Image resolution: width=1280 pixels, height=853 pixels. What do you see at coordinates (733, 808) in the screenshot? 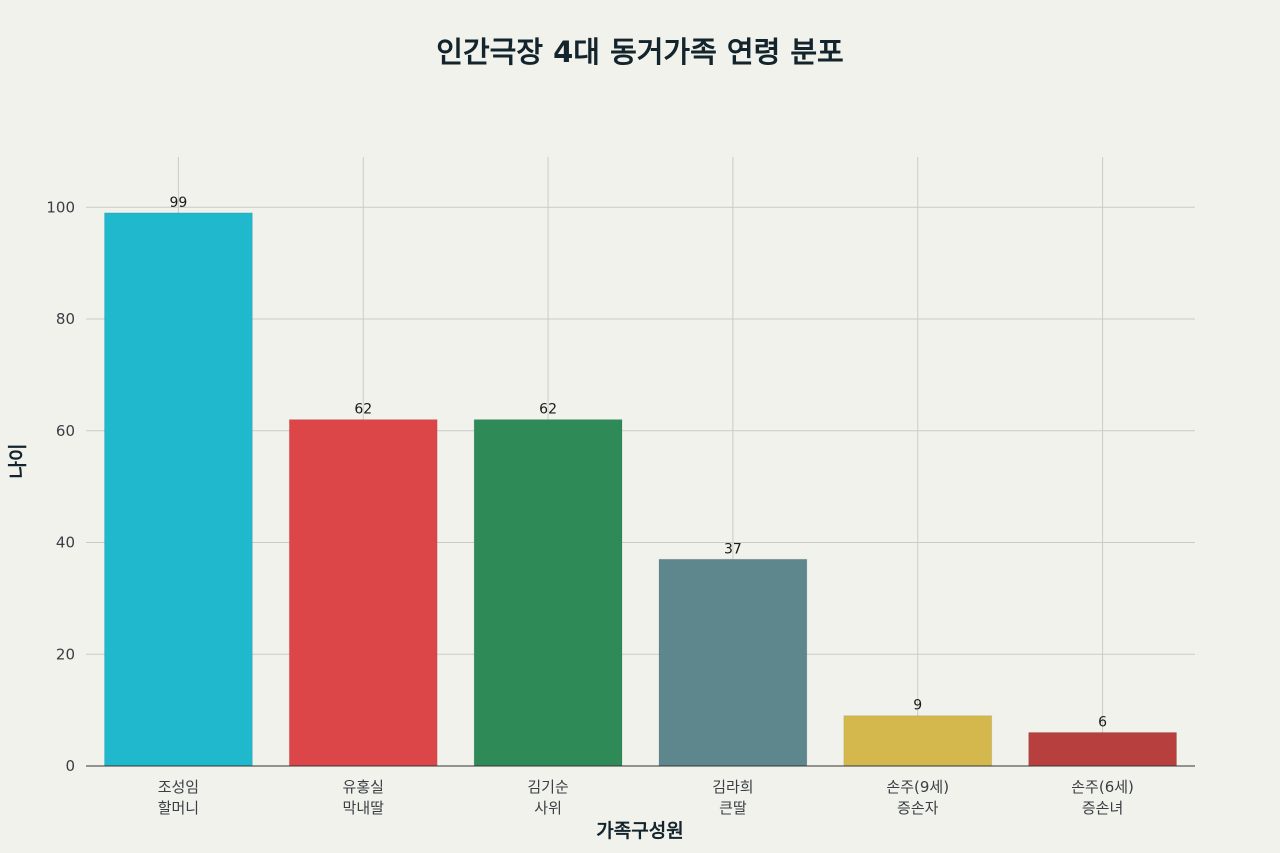
I see `x-tick-label-line: 큰딸` at bounding box center [733, 808].